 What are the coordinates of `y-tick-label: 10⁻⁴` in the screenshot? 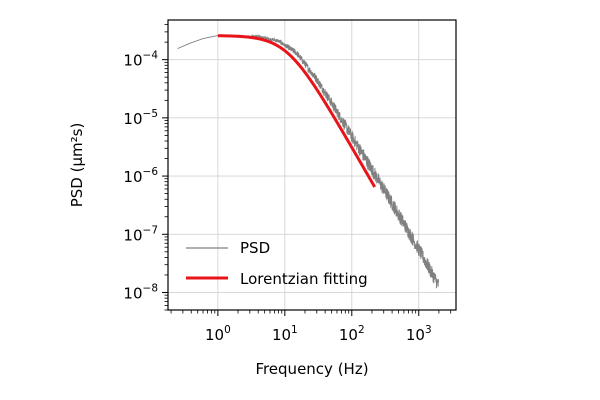 It's located at (140, 60).